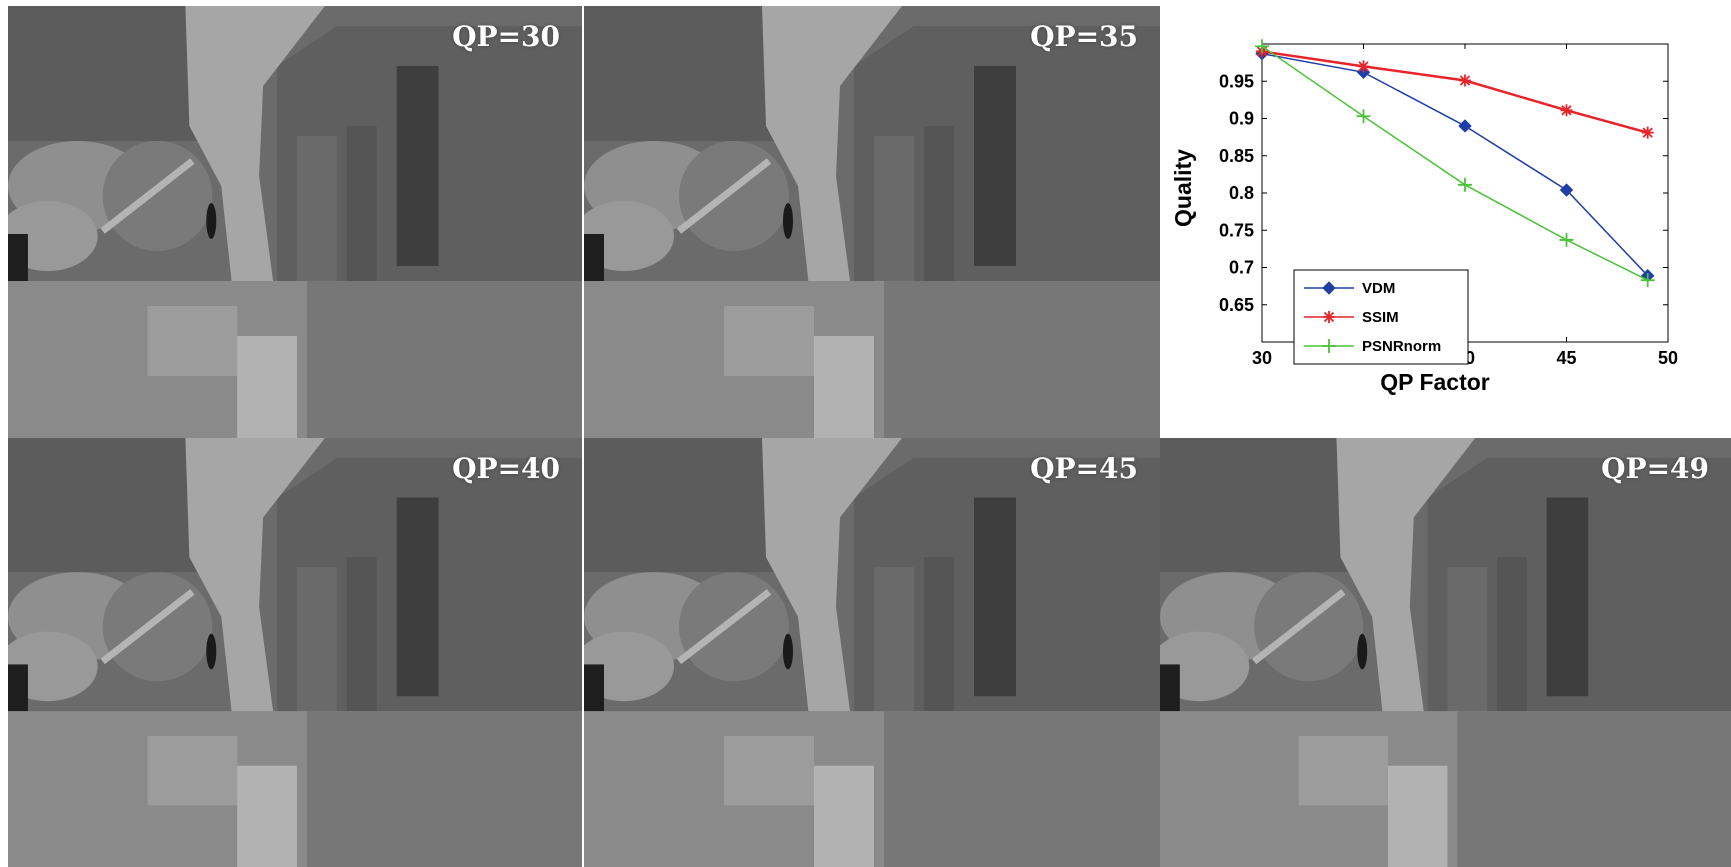 This screenshot has width=1731, height=867. Describe the element at coordinates (1566, 358) in the screenshot. I see `x-tick-label: 45` at that location.